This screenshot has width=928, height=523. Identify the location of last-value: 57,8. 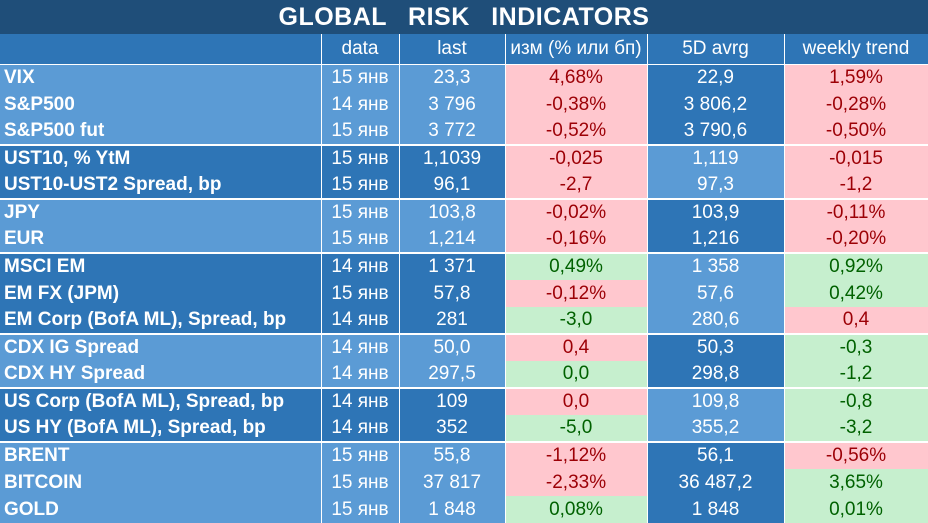
(452, 293).